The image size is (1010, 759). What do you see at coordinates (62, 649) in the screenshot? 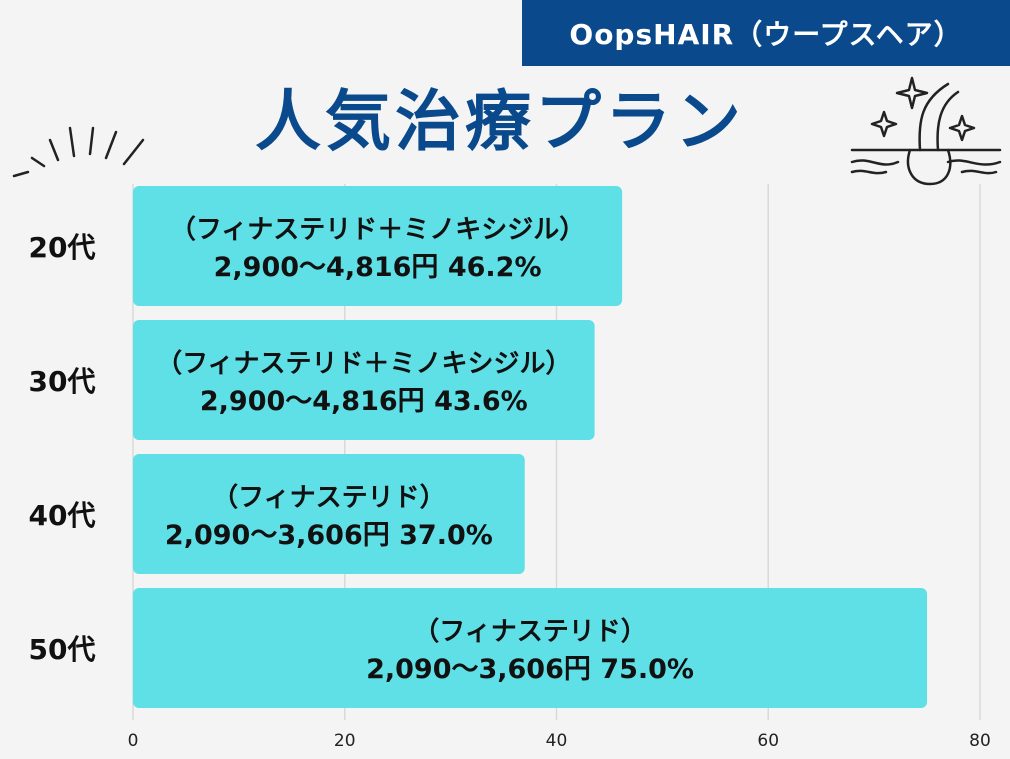
I see `category-label: 50代` at bounding box center [62, 649].